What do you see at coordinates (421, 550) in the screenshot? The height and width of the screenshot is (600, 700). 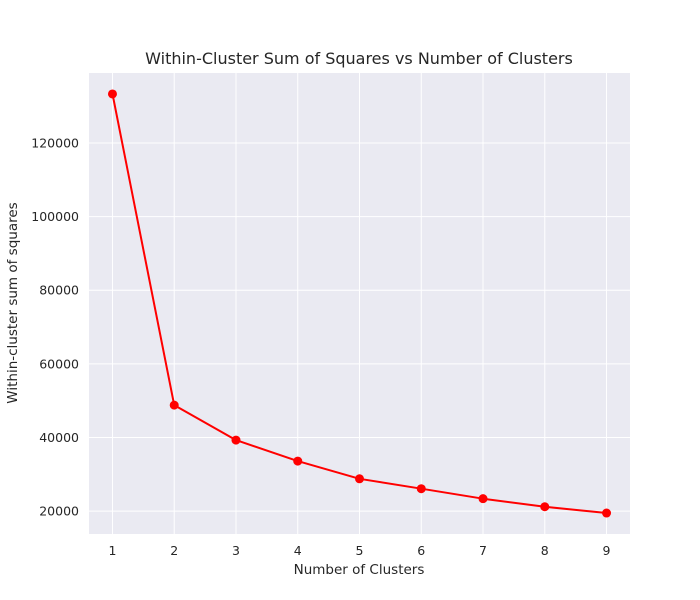 I see `x-tick-label: 6` at bounding box center [421, 550].